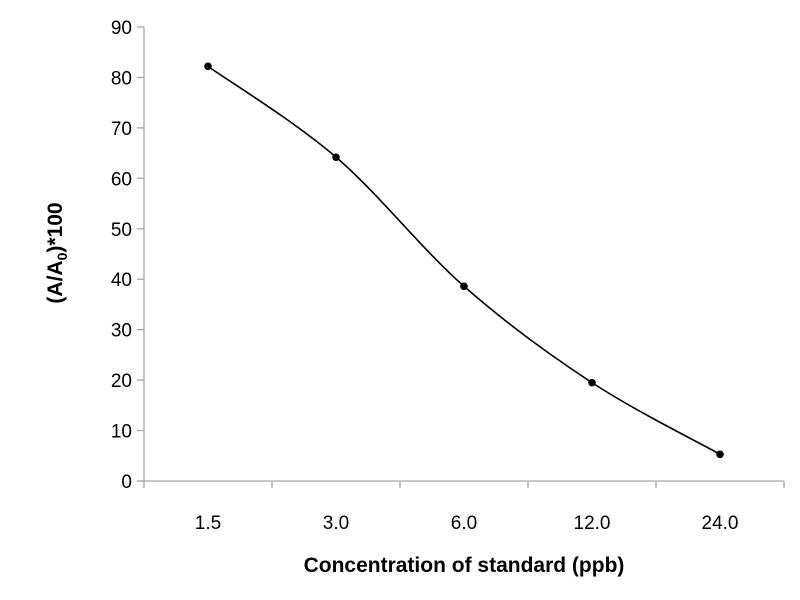 Image resolution: width=800 pixels, height=600 pixels. Describe the element at coordinates (62, 256) in the screenshot. I see `y-axis-title-subscript: 0` at that location.